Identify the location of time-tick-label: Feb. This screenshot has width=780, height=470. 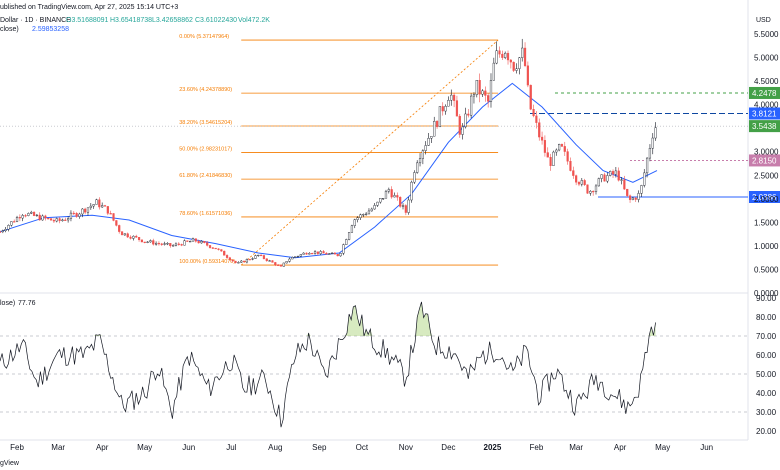
(537, 447).